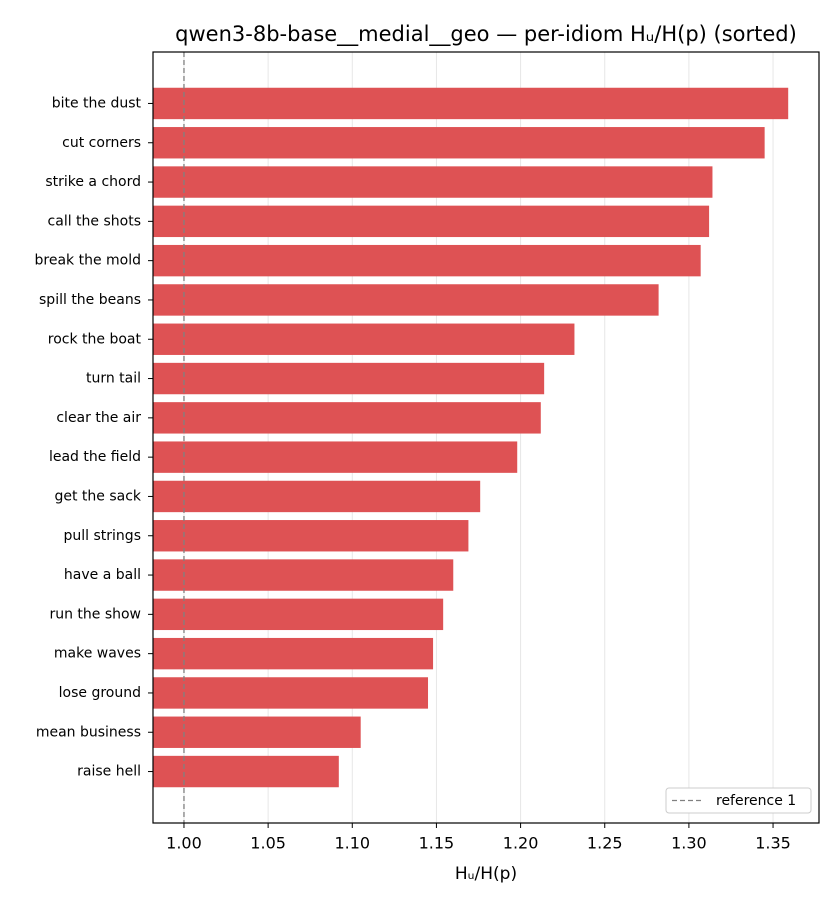 The height and width of the screenshot is (910, 840). Describe the element at coordinates (95, 339) in the screenshot. I see `y-tick-label: rock the boat` at that location.